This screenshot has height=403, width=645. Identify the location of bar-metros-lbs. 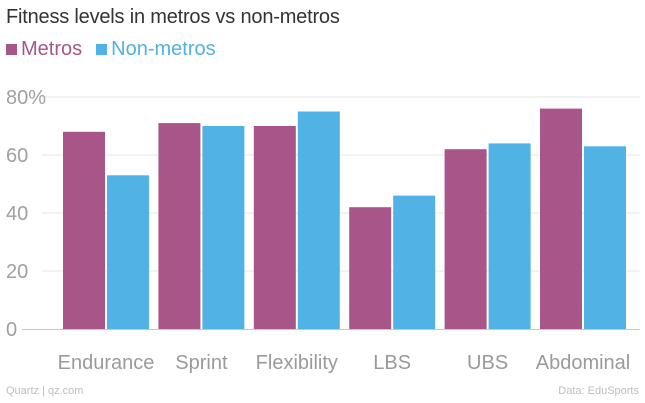
(370, 268).